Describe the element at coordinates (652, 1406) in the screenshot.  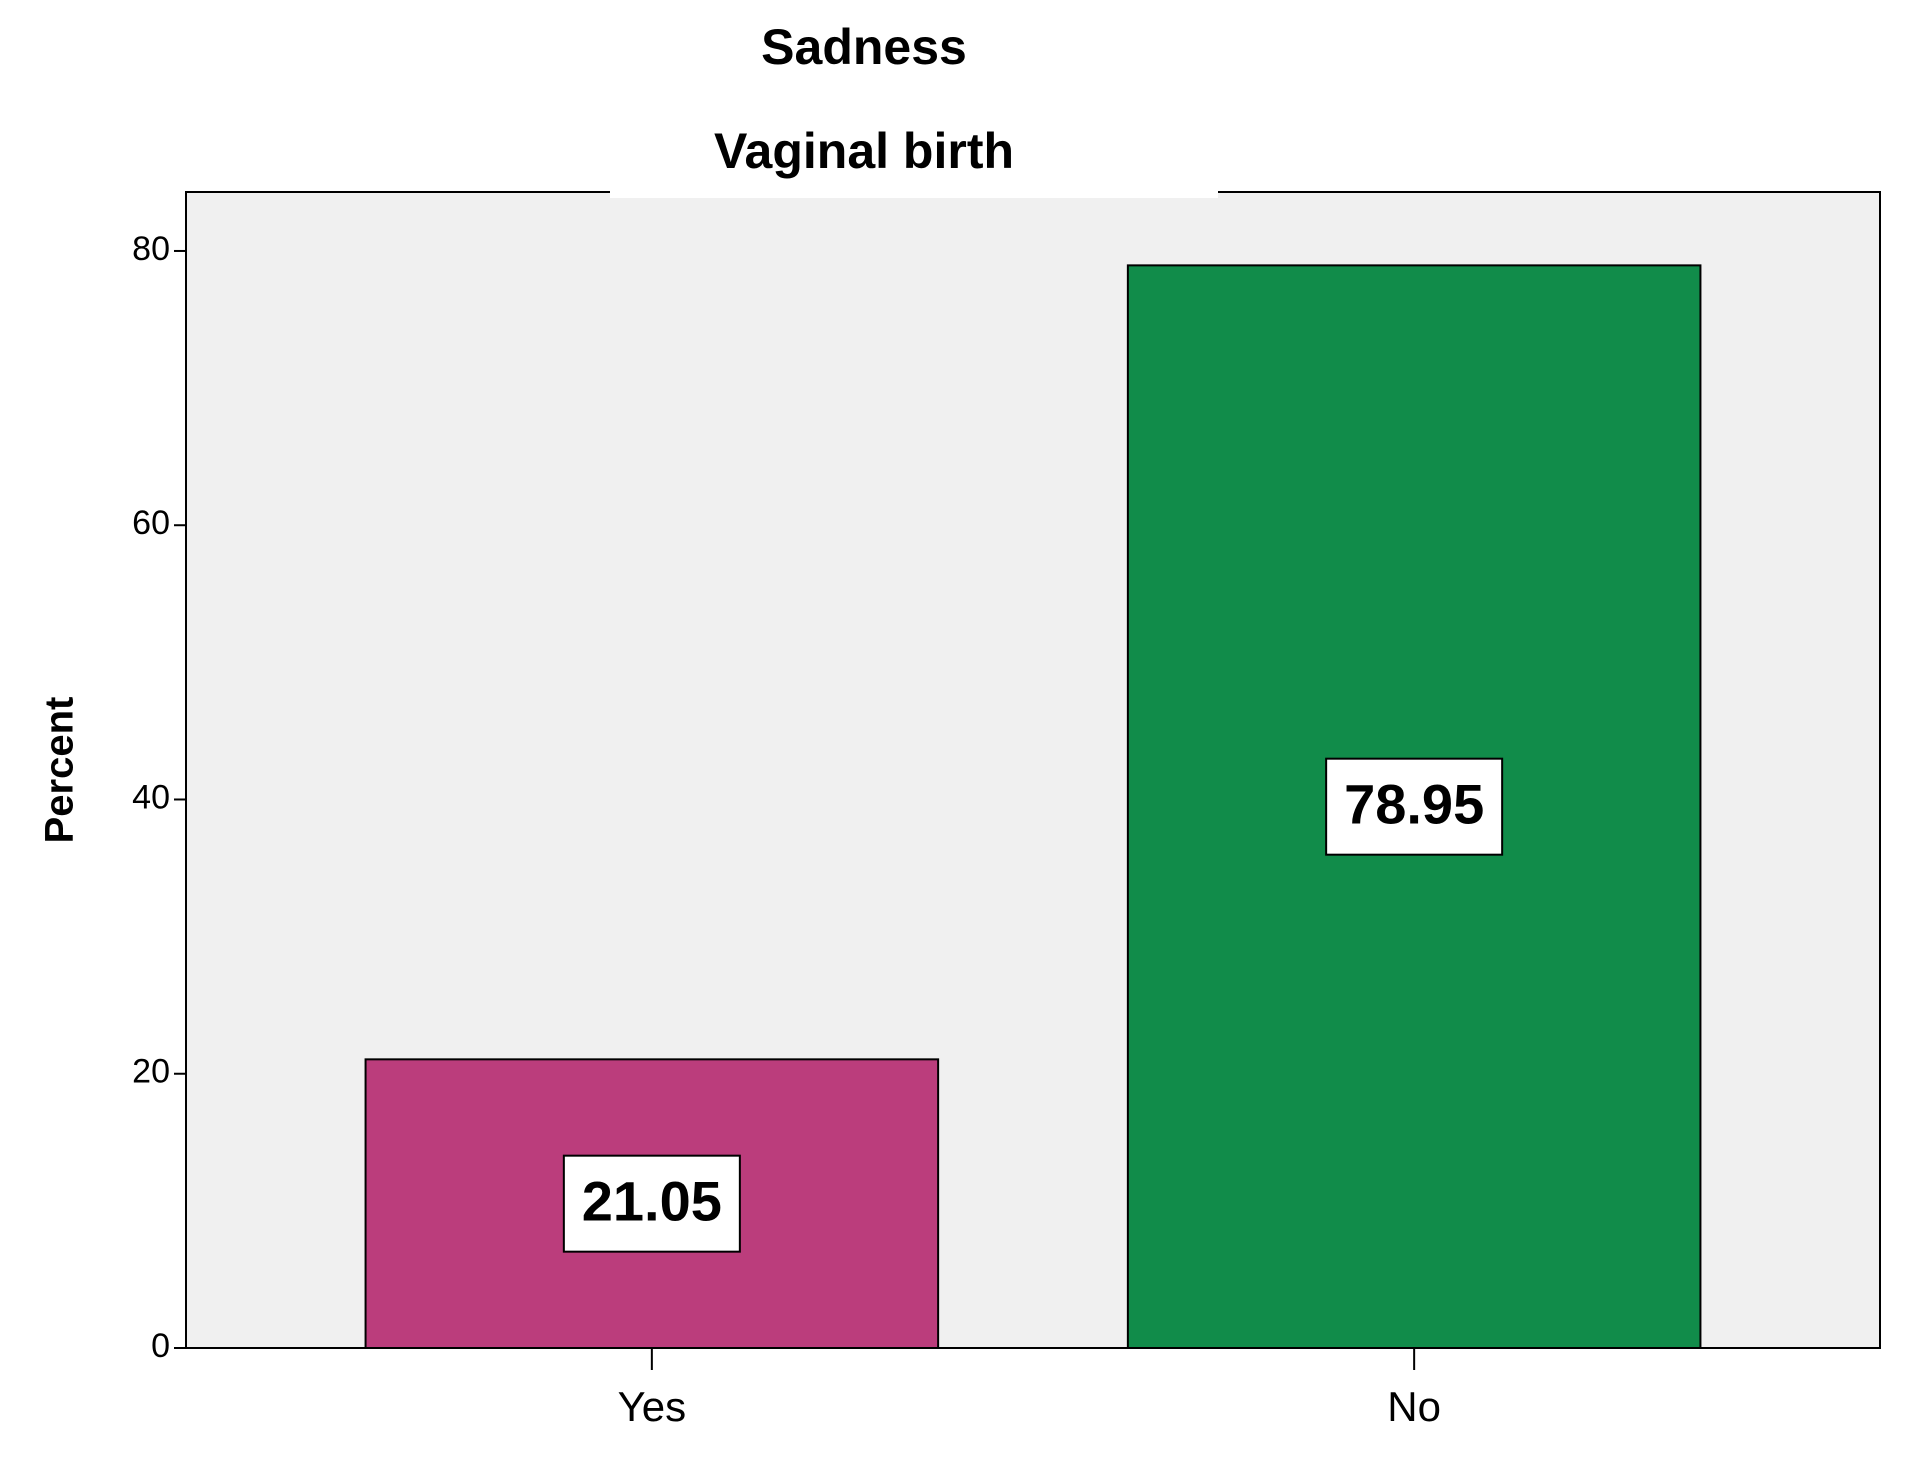
I see `x-tick-label: Yes` at that location.